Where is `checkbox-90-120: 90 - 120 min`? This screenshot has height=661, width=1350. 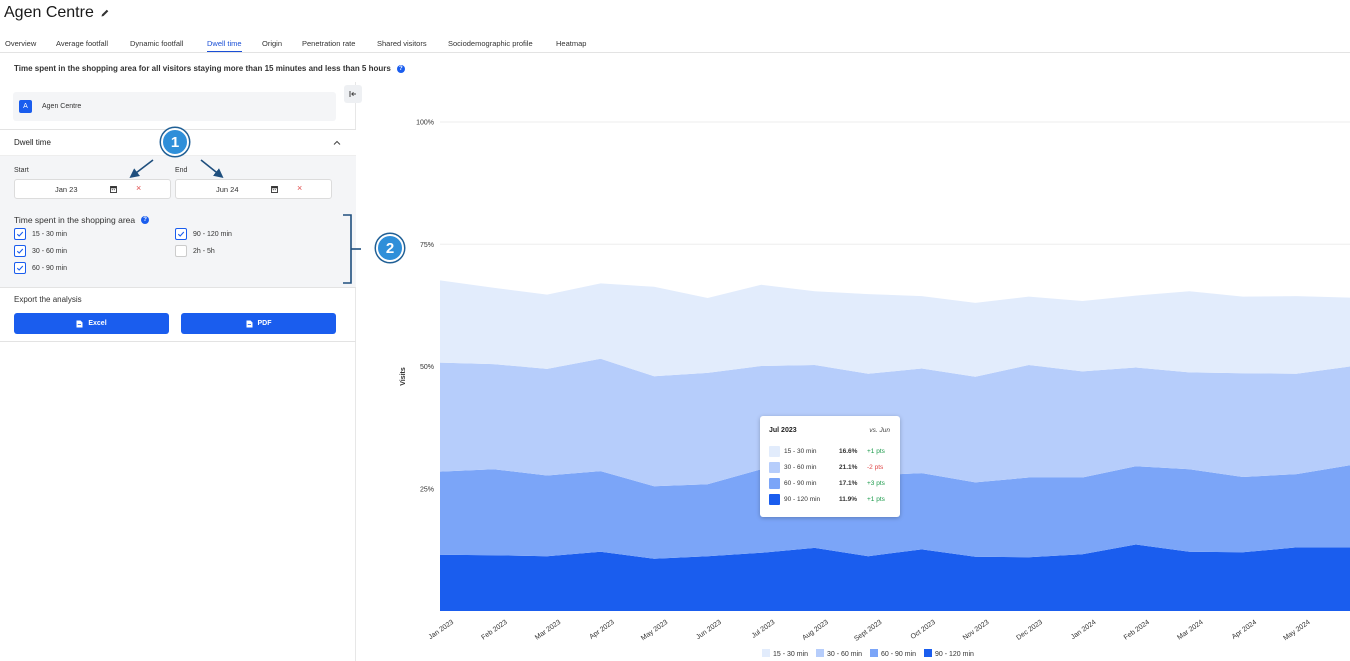 checkbox-90-120: 90 - 120 min is located at coordinates (203, 234).